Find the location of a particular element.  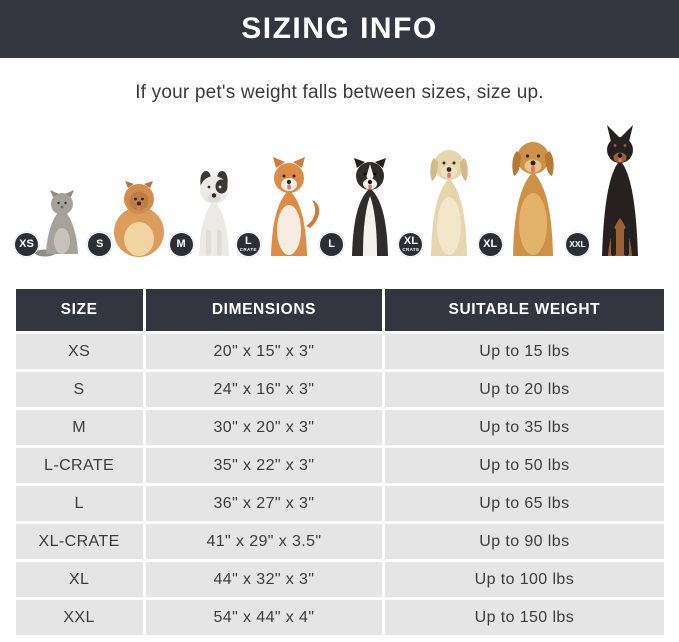

column-header-dimensions: DIMENSIONS is located at coordinates (264, 310).